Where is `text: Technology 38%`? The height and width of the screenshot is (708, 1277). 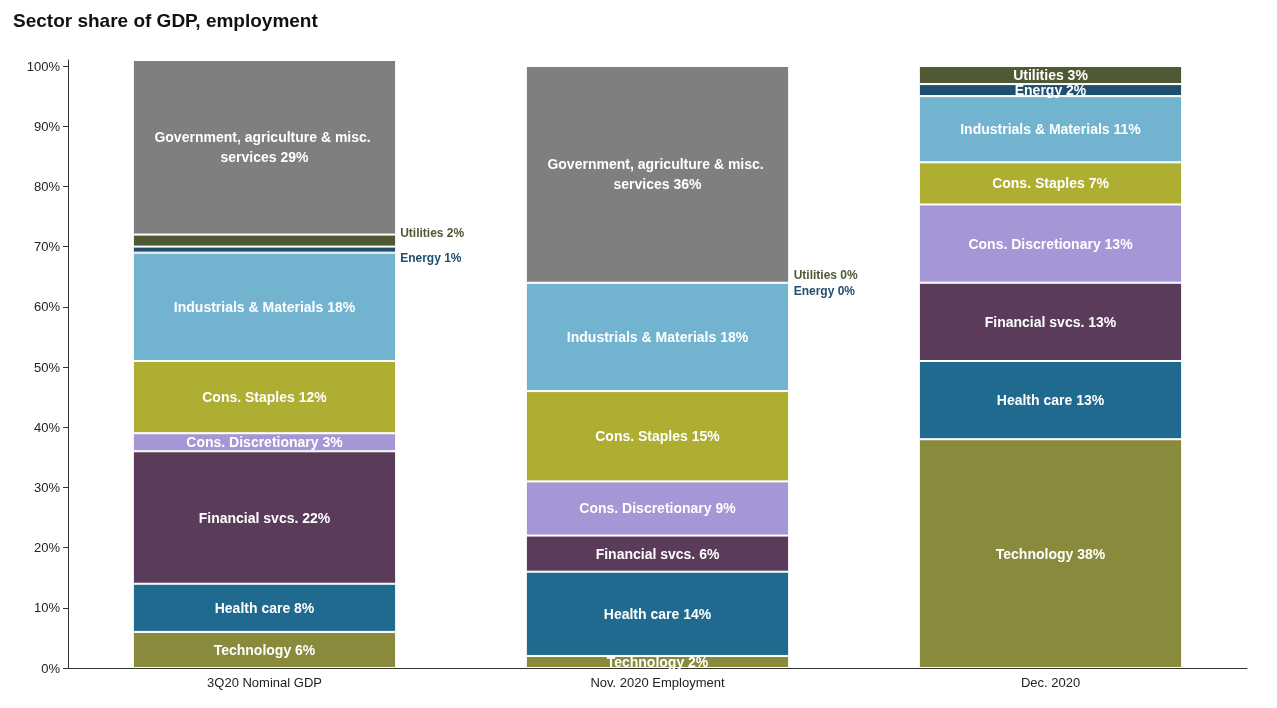
text: Technology 38% is located at coordinates (1050, 553).